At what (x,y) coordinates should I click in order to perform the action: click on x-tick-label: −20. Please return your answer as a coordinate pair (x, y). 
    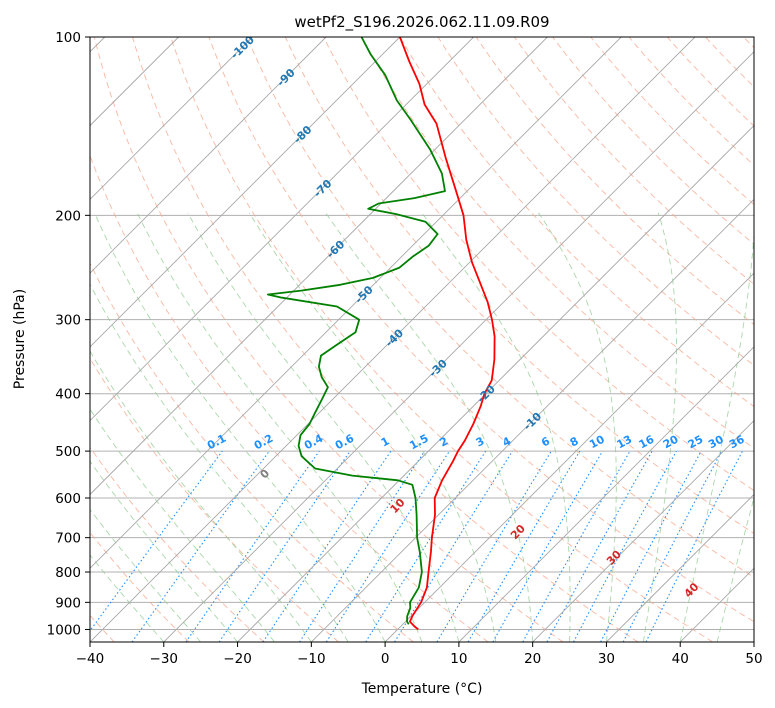
    Looking at the image, I should click on (237, 659).